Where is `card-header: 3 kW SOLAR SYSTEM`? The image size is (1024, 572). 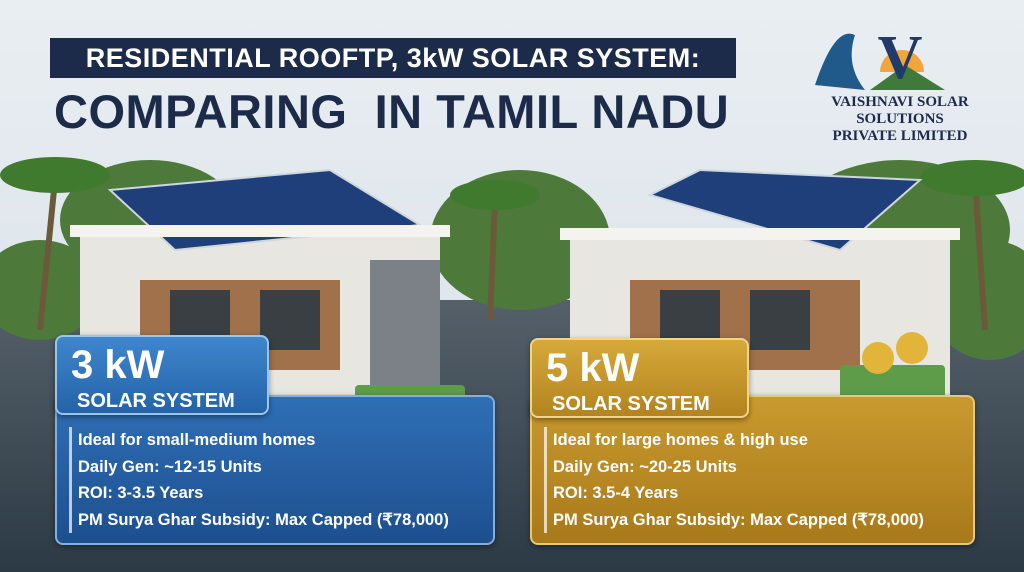 card-header: 3 kW SOLAR SYSTEM is located at coordinates (162, 375).